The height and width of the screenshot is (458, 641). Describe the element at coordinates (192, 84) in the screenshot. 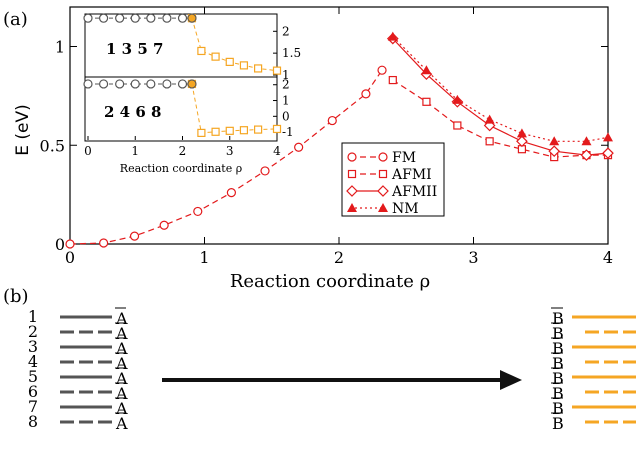

I see `inset-transition-point` at that location.